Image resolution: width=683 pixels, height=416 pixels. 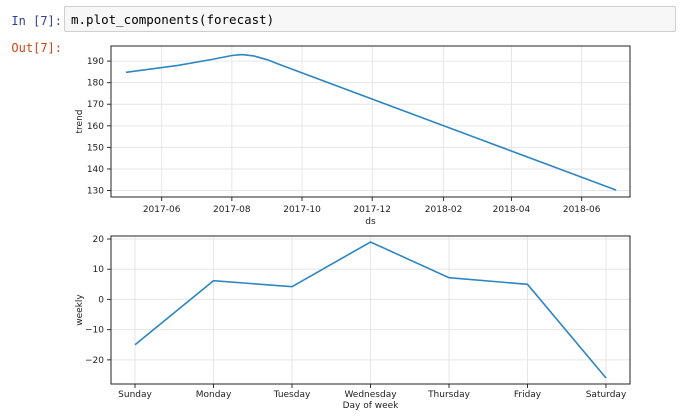 What do you see at coordinates (512, 210) in the screenshot?
I see `trend-x-tick-label: 2018-04` at bounding box center [512, 210].